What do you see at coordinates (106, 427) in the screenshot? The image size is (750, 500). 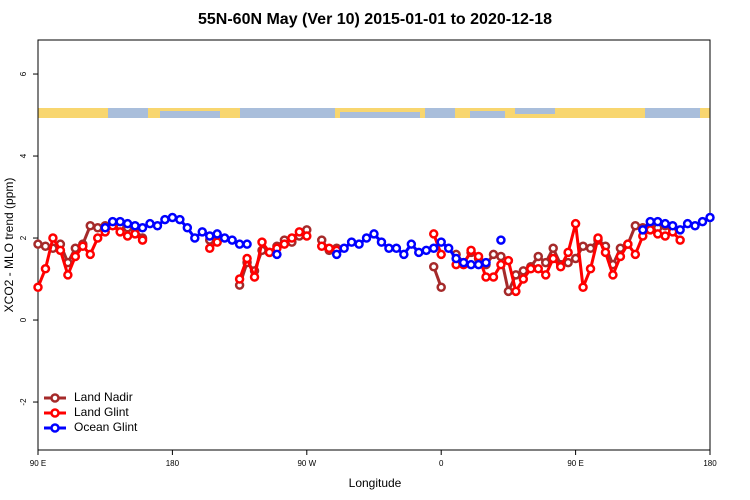 I see `legend-label: Ocean Glint` at bounding box center [106, 427].